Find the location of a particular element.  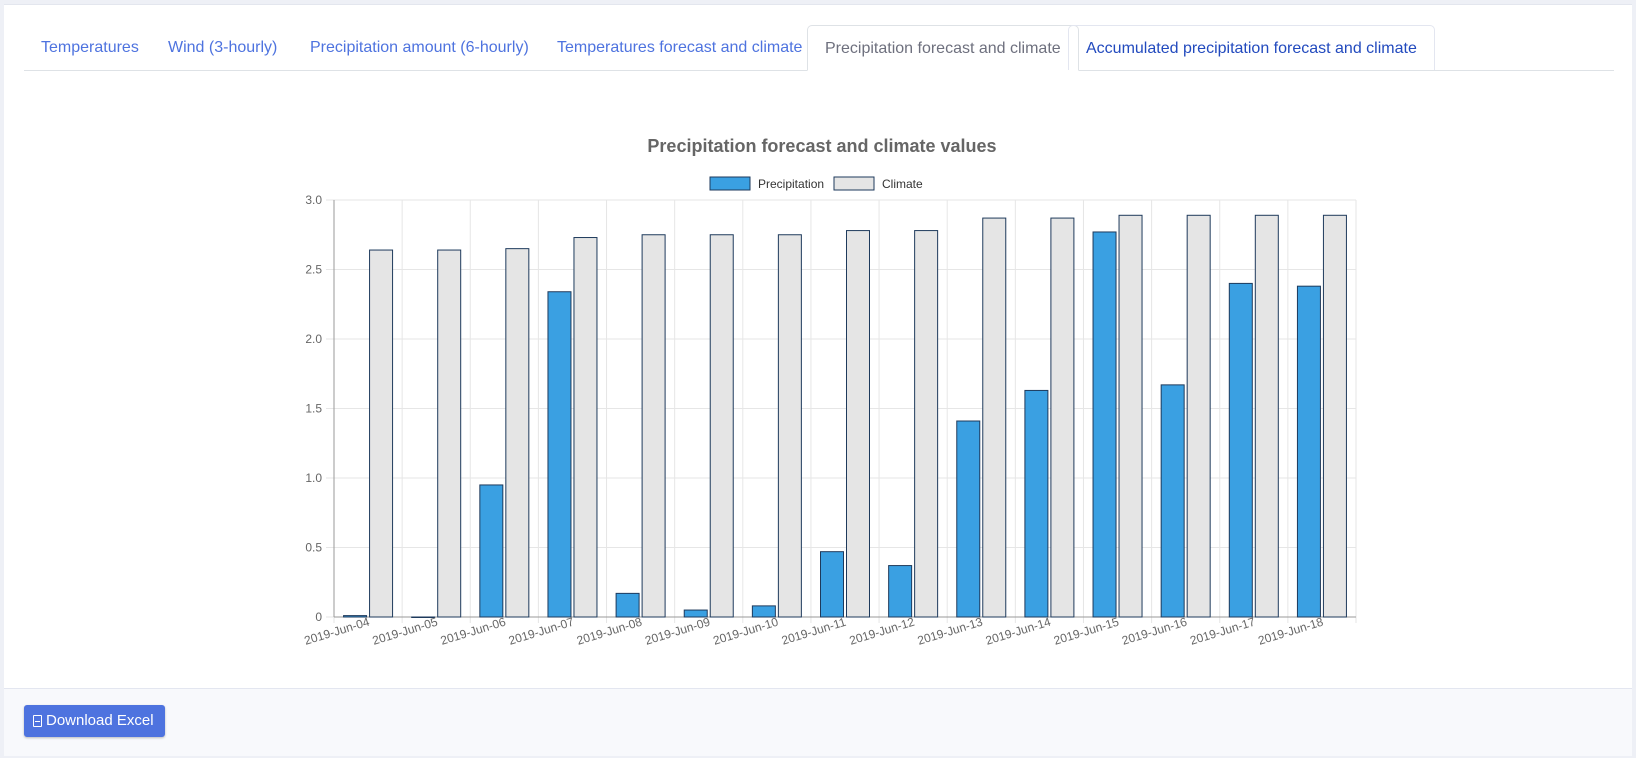

y-tick-label: 3.0 is located at coordinates (313, 200).